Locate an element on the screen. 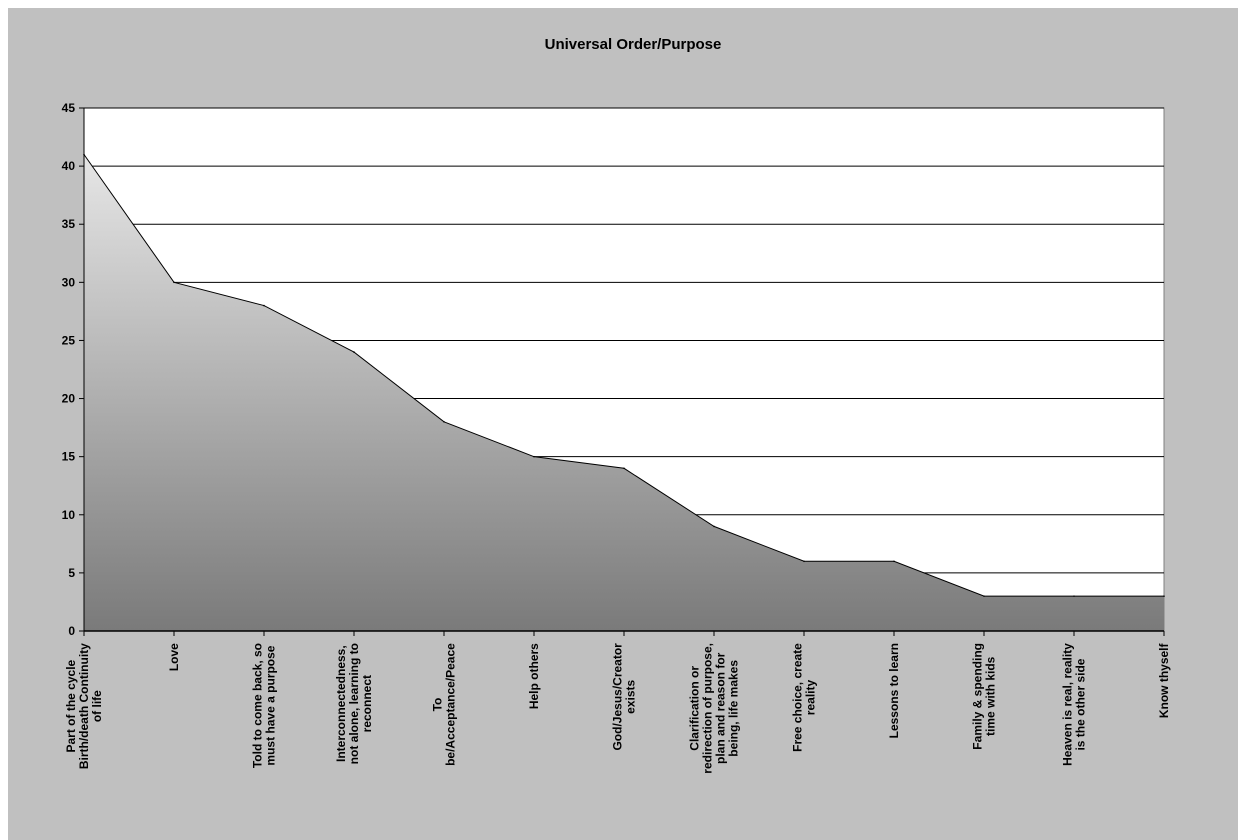  x-tick-label-line: is the other side is located at coordinates (1081, 704).